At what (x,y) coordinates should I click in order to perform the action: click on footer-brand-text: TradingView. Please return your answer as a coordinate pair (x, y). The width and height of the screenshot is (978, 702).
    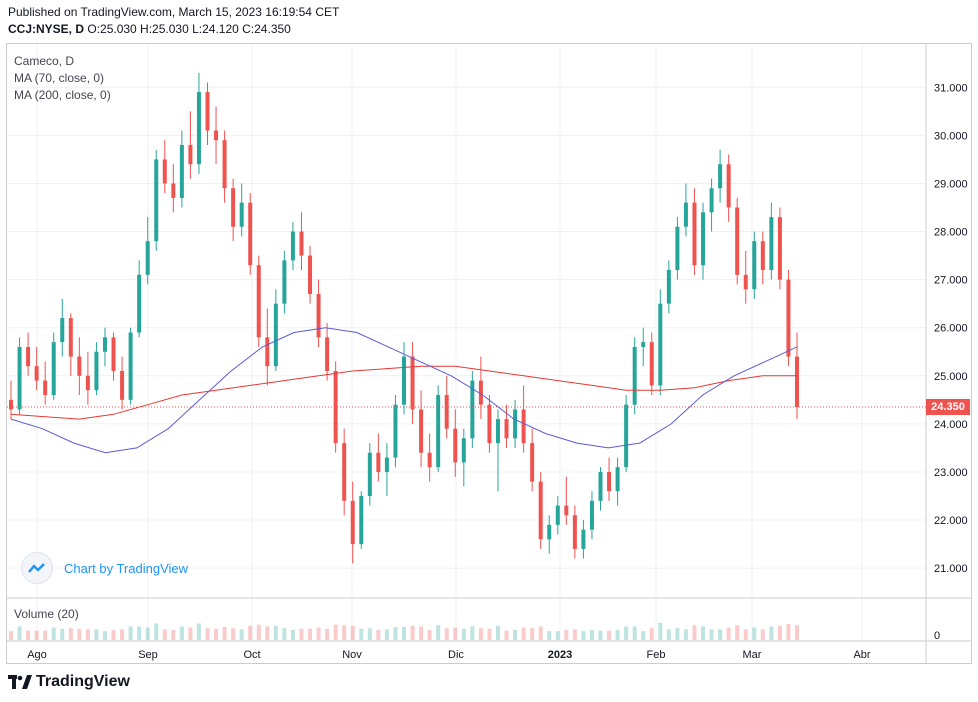
    Looking at the image, I should click on (83, 681).